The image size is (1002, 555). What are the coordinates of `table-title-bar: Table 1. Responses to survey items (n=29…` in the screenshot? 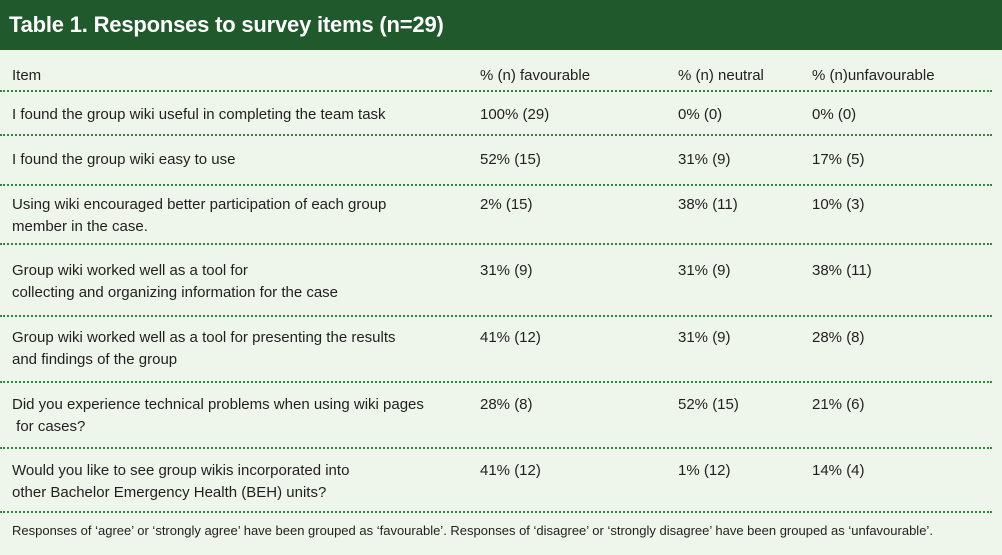 It's located at (501, 26).